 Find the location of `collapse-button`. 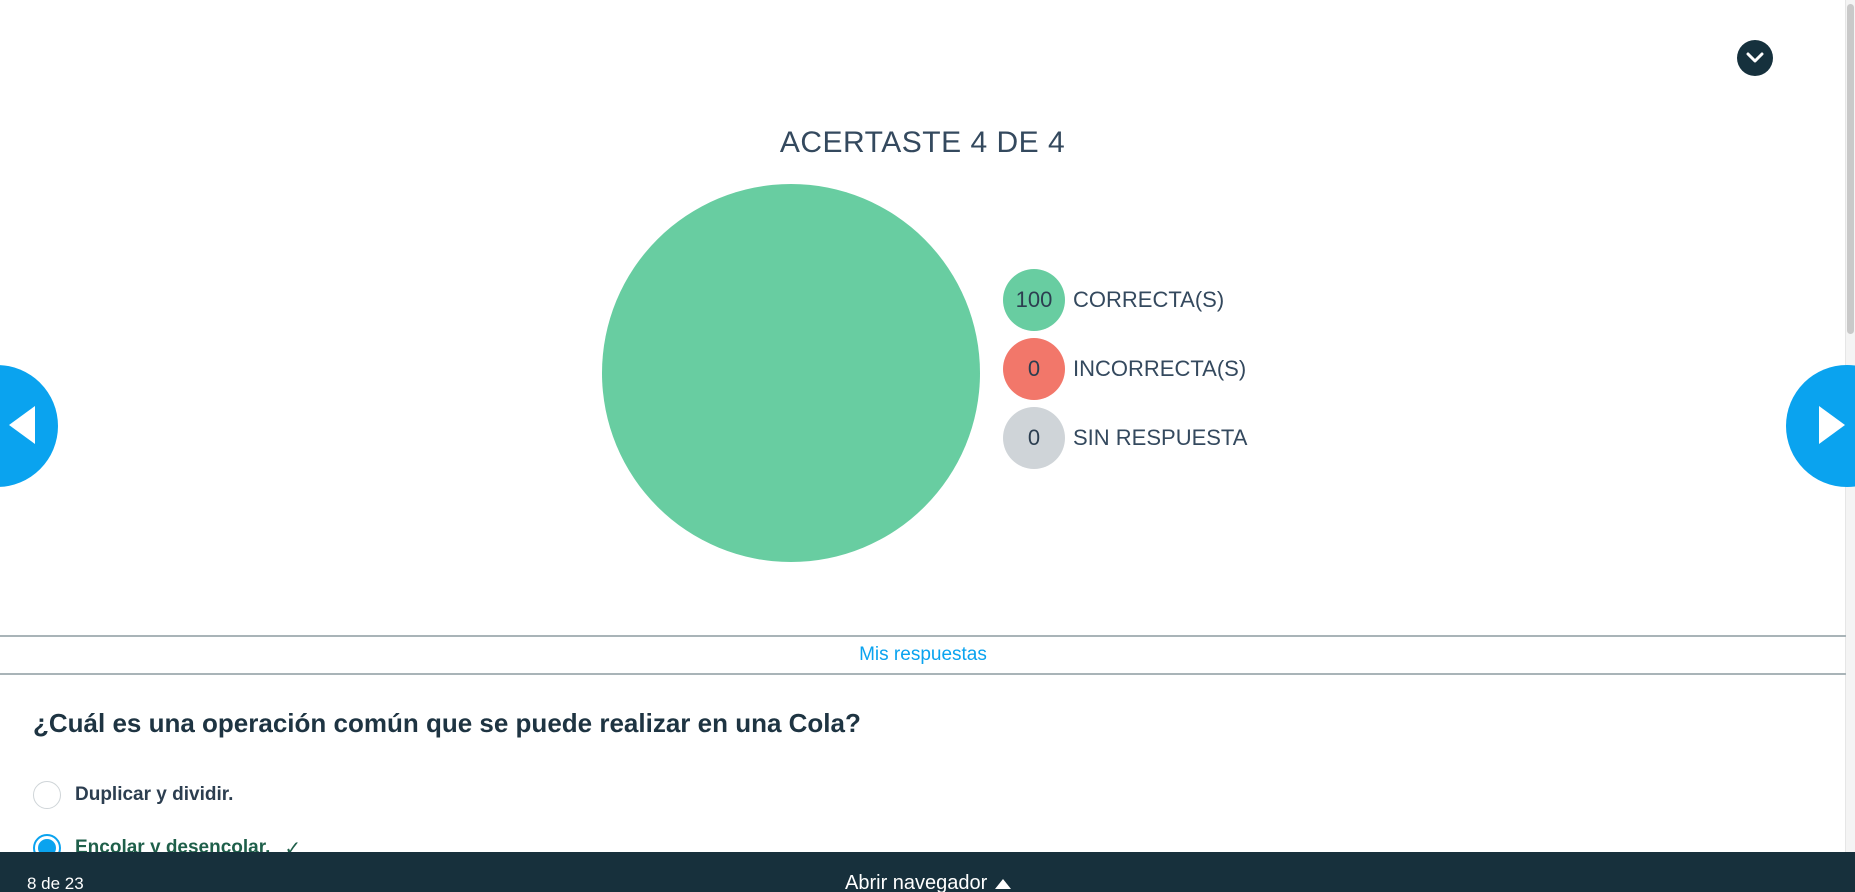

collapse-button is located at coordinates (1755, 58).